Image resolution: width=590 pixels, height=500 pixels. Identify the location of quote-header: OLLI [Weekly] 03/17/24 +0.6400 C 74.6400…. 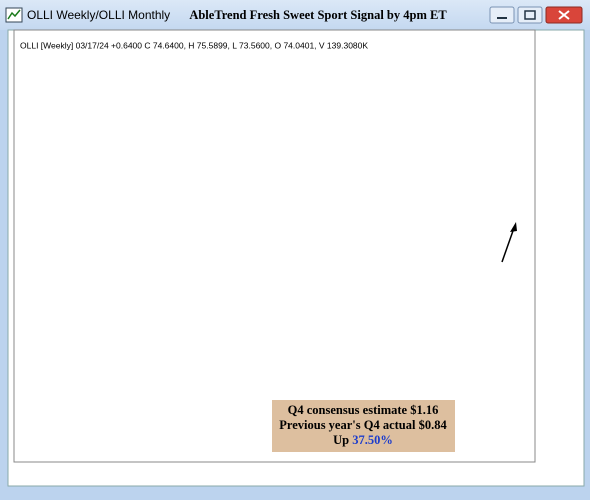
(194, 45).